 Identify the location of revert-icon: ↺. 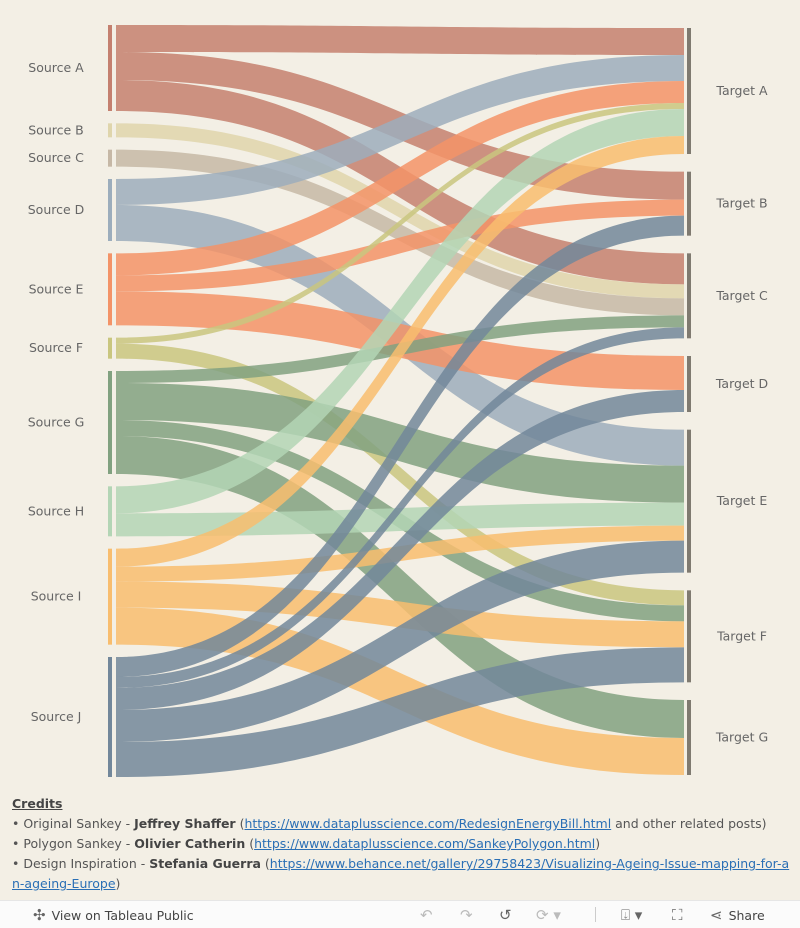
(505, 915).